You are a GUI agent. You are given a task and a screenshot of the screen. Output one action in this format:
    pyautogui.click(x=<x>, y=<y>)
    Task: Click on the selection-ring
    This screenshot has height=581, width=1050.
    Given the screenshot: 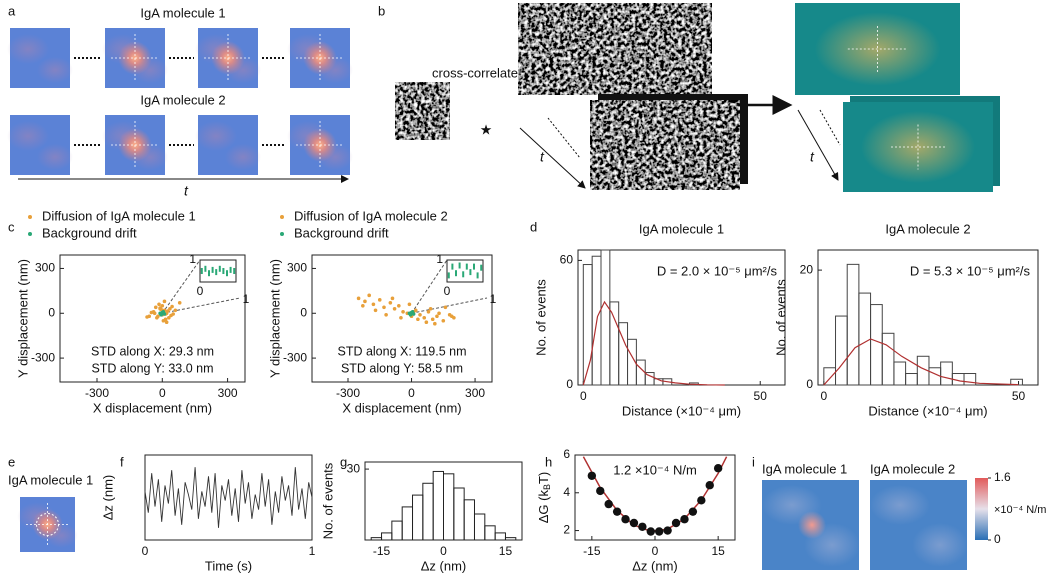 What is the action you would take?
    pyautogui.click(x=47, y=524)
    